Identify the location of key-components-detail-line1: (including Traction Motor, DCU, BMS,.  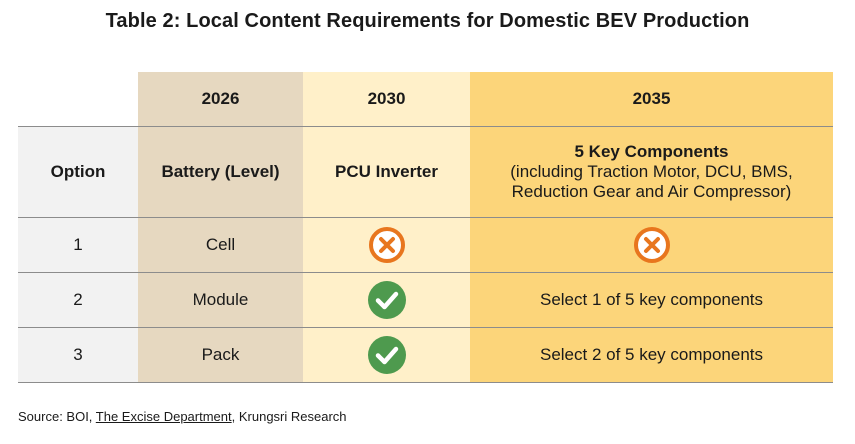
(651, 171).